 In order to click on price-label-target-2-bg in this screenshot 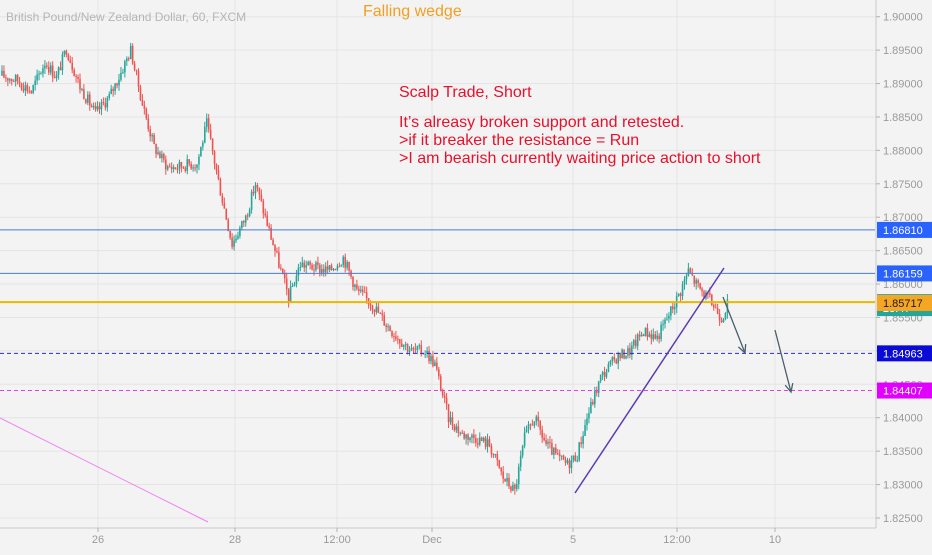, I will do `click(904, 390)`.